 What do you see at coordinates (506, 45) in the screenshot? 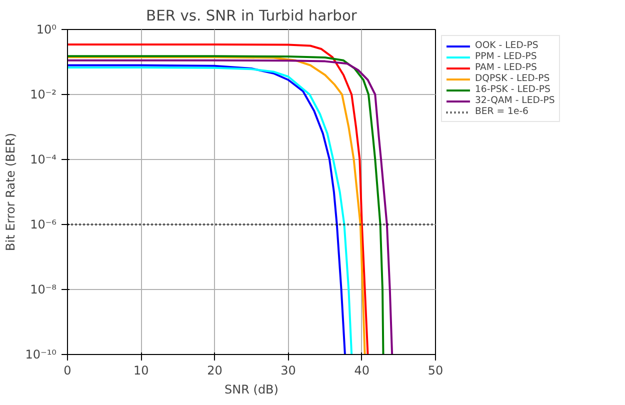
I see `legend-label: OOK - LED-PS` at bounding box center [506, 45].